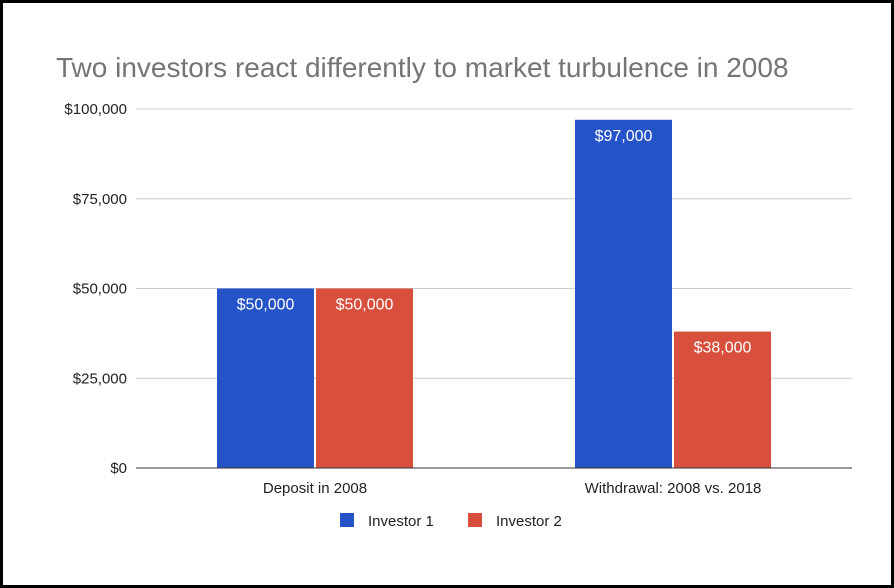 The height and width of the screenshot is (588, 894). What do you see at coordinates (315, 488) in the screenshot?
I see `category-label: Deposit in 2008` at bounding box center [315, 488].